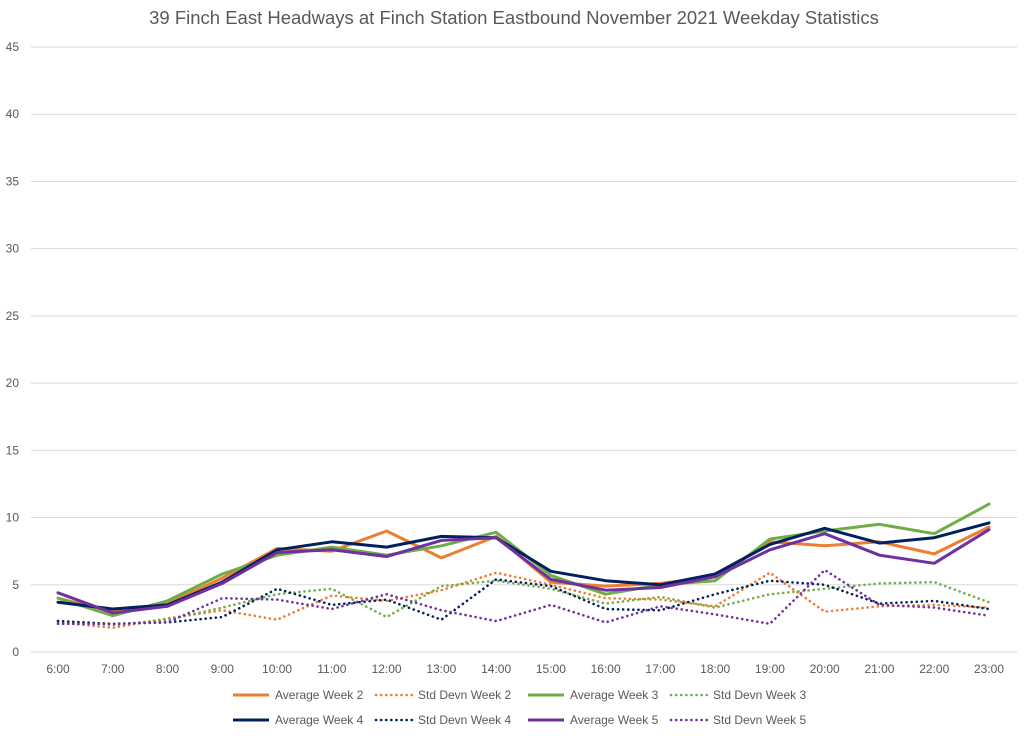 The image size is (1024, 739). I want to click on legend-label: Average Week 5, so click(614, 720).